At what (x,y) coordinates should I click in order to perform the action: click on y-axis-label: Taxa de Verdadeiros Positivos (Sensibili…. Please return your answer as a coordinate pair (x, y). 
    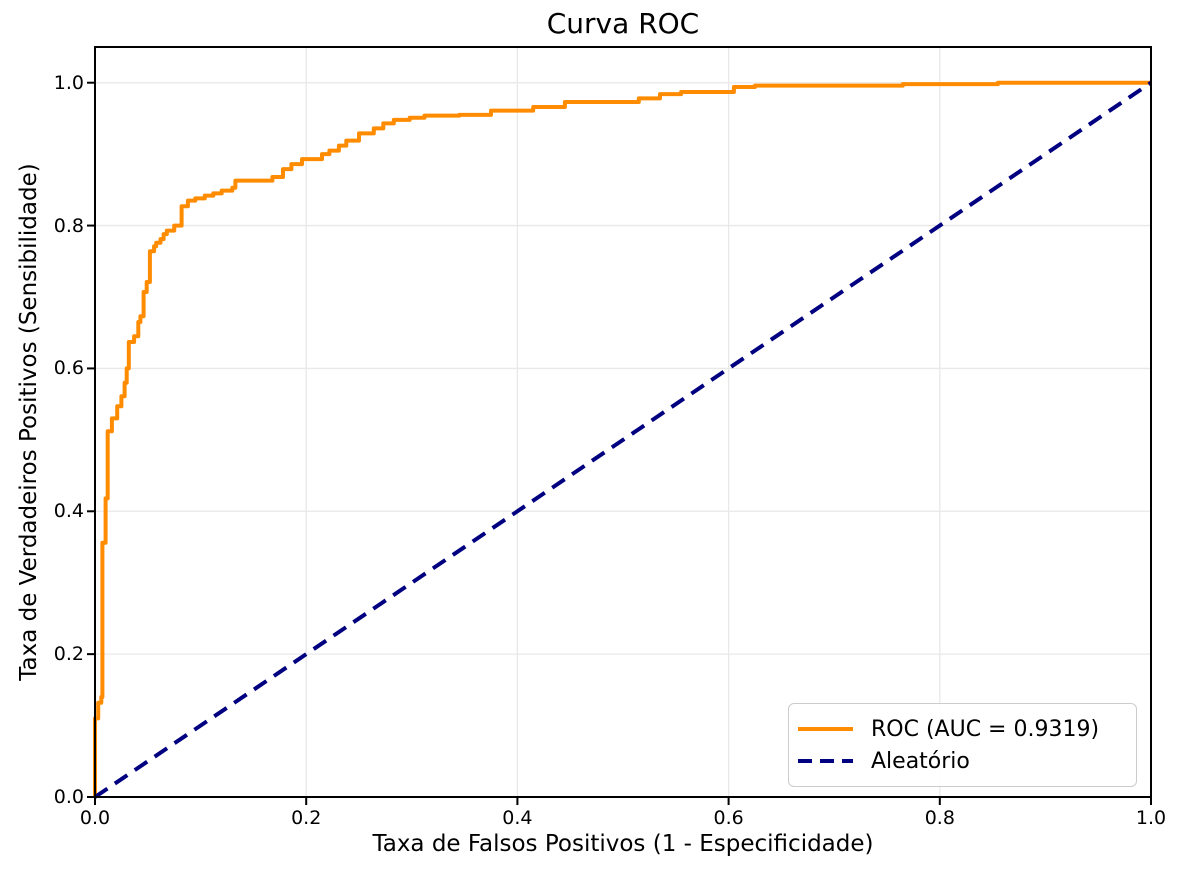
    Looking at the image, I should click on (29, 422).